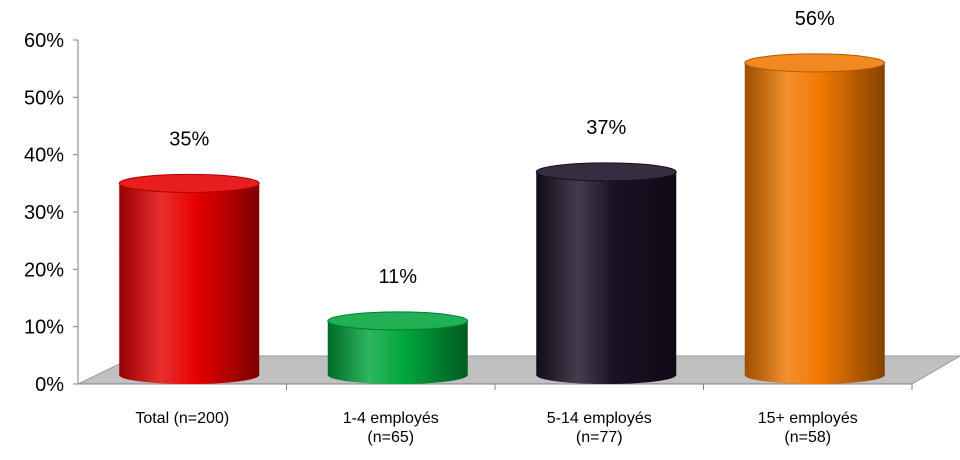 The image size is (960, 460). I want to click on y-tick-label: 50%, so click(44, 98).